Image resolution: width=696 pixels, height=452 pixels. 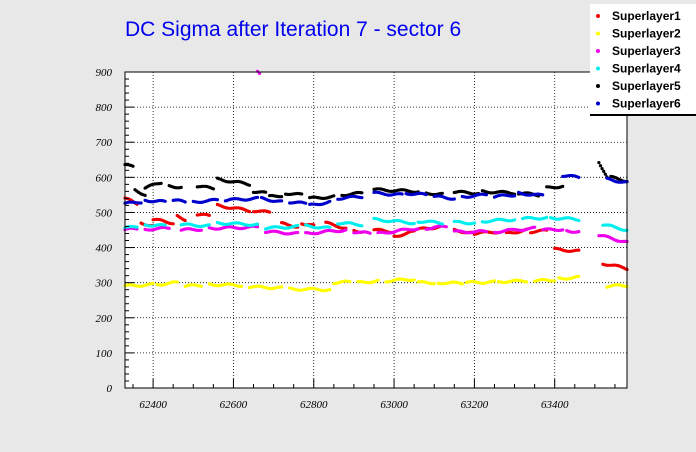 What do you see at coordinates (104, 249) in the screenshot?
I see `y-tick-label: 400` at bounding box center [104, 249].